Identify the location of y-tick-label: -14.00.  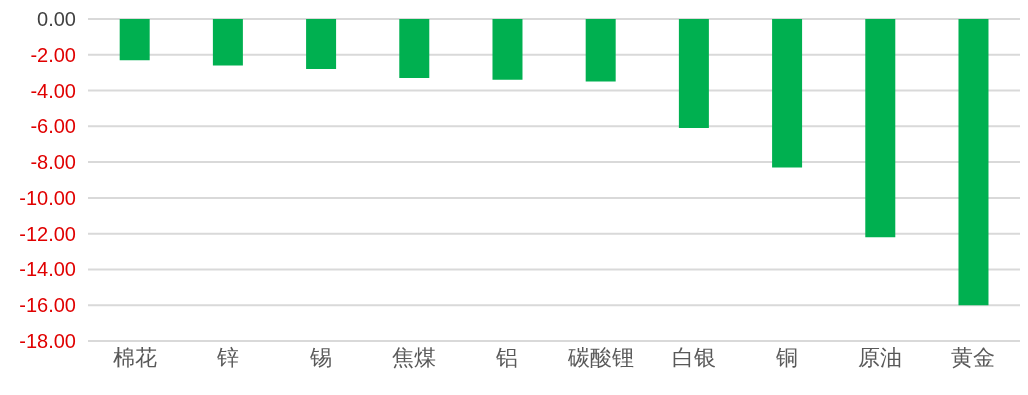
(47, 269).